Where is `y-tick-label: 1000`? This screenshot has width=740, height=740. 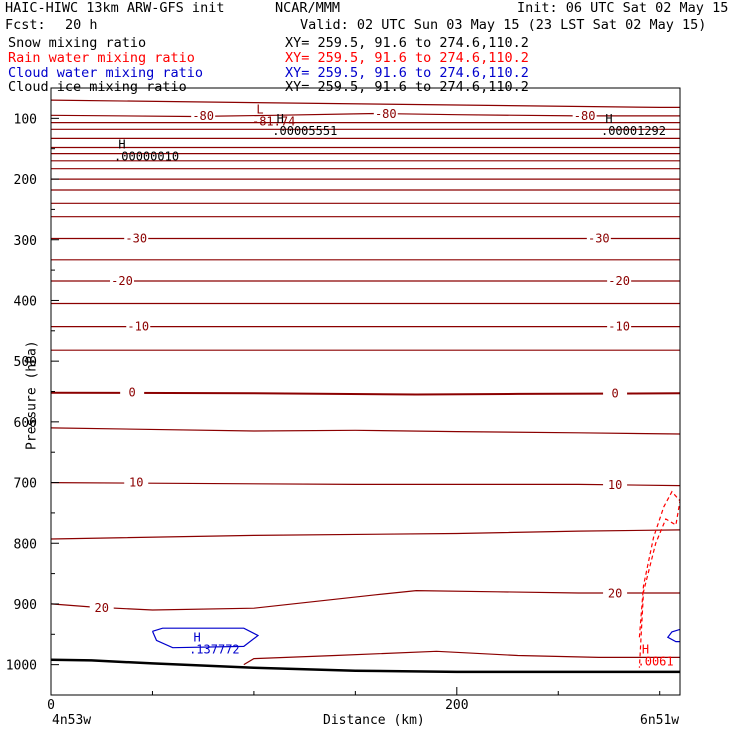
y-tick-label: 1000 is located at coordinates (21, 666).